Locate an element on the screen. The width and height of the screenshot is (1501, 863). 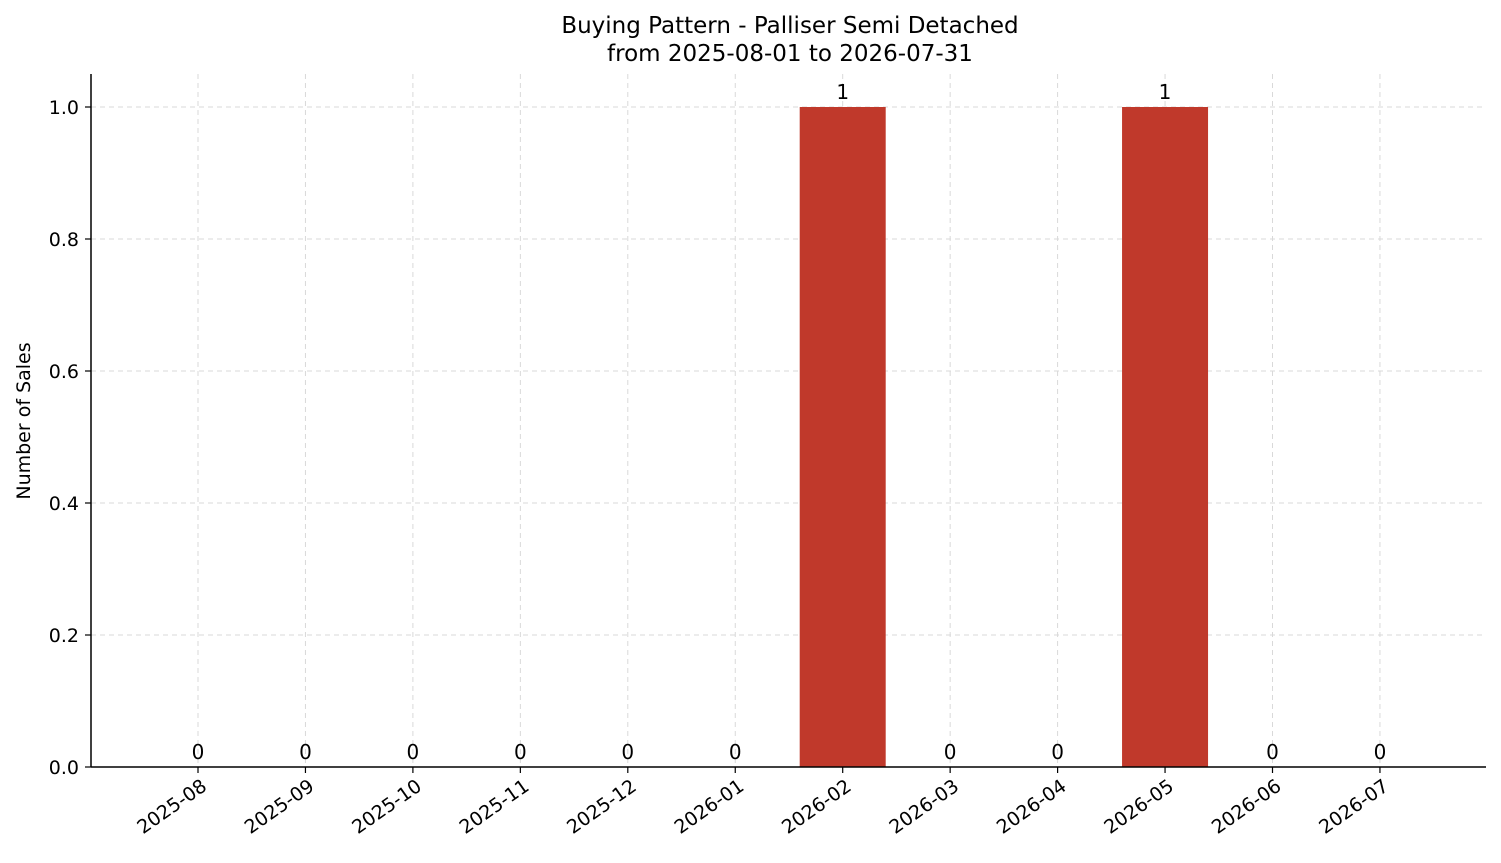
x-tick-label: 2026-05 is located at coordinates (1139, 807).